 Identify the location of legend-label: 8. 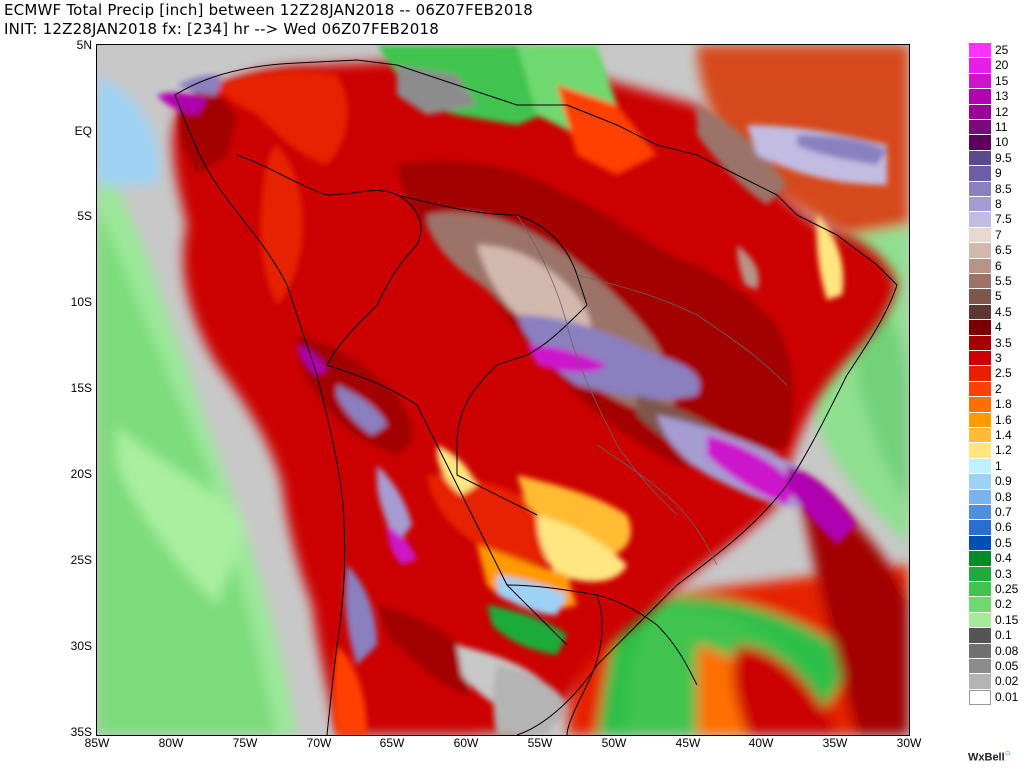
(998, 204).